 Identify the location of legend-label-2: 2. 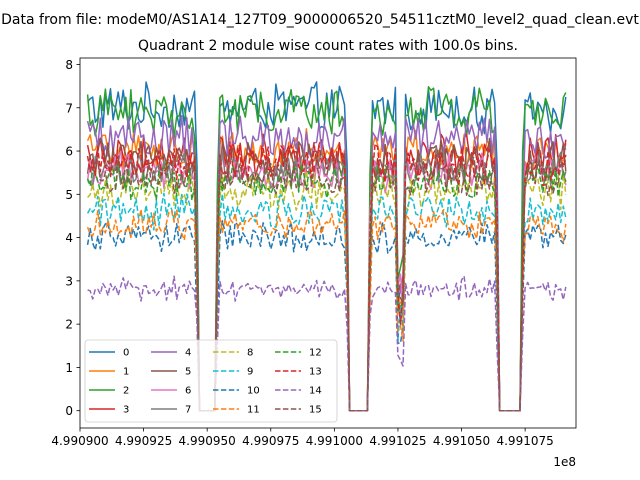
(126, 391).